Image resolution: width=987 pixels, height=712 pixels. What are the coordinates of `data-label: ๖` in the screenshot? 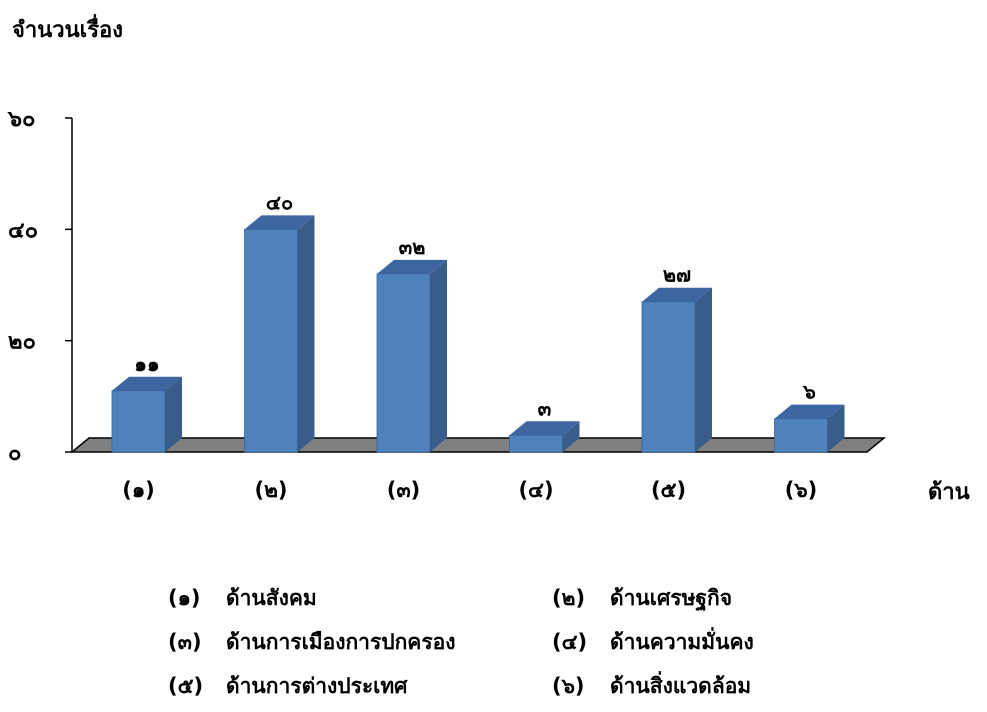 It's located at (809, 392).